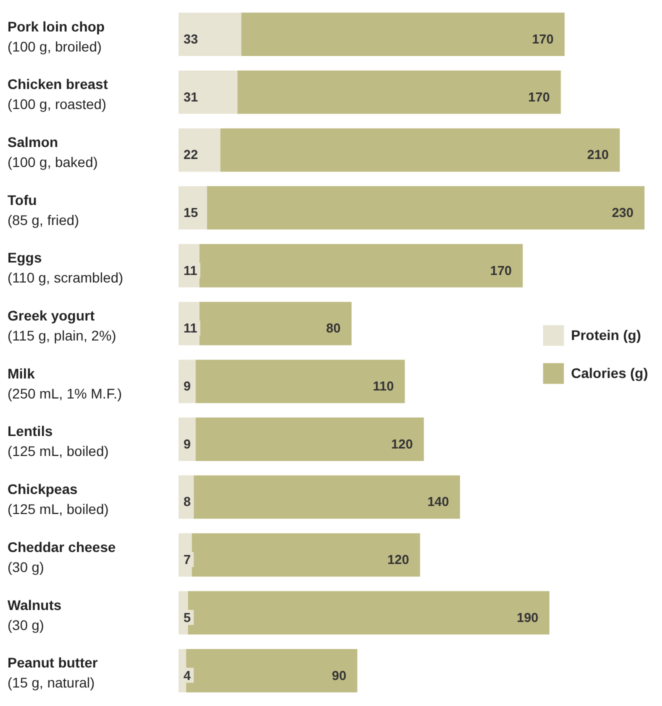 The width and height of the screenshot is (662, 706). What do you see at coordinates (188, 675) in the screenshot?
I see `data-label: 4` at bounding box center [188, 675].